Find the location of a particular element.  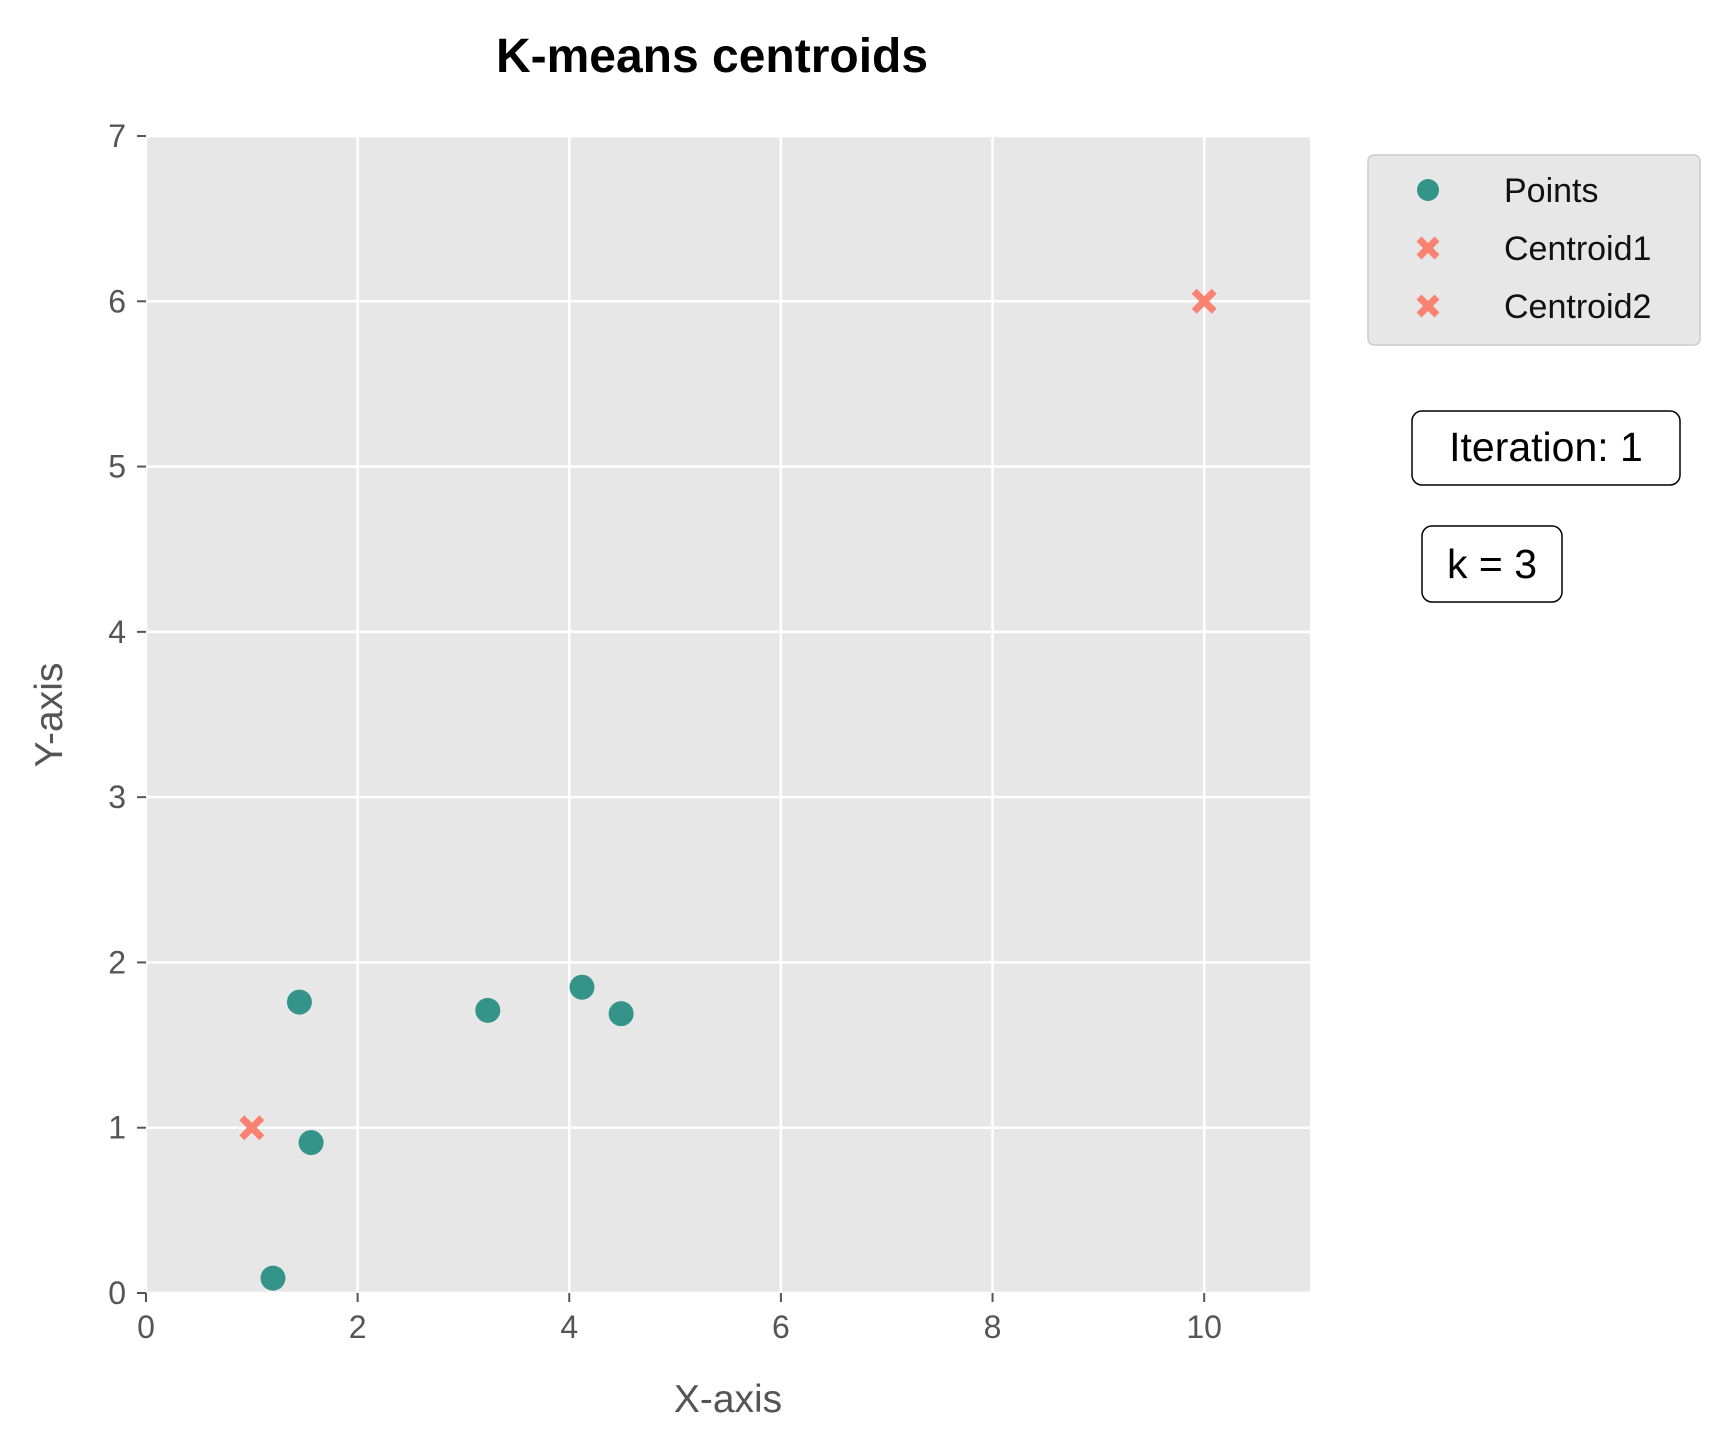

chart-title: K-means centroids is located at coordinates (712, 56).